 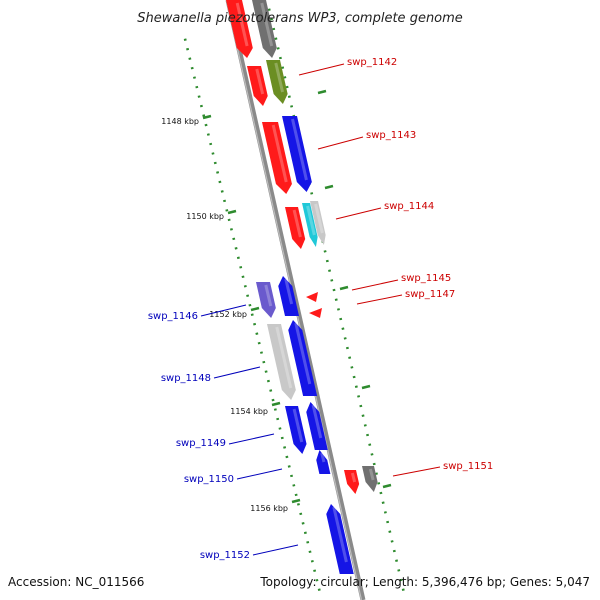 I want to click on gene-swp-1144-b, so click(x=318, y=223).